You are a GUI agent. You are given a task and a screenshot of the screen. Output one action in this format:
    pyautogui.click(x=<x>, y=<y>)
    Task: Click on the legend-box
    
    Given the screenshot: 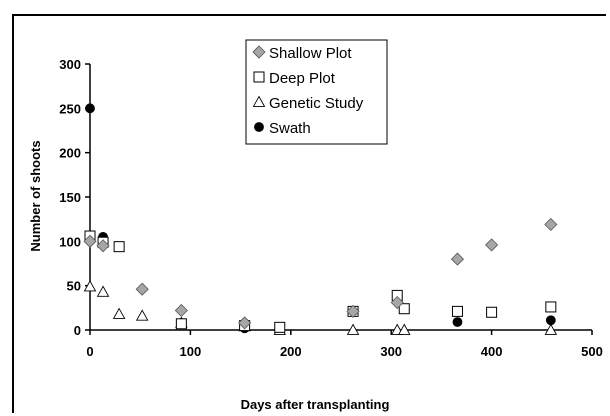 What is the action you would take?
    pyautogui.click(x=316, y=92)
    